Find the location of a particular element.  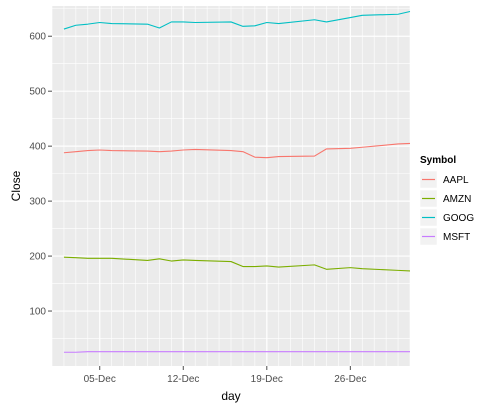

x-tick-label: 26-Dec is located at coordinates (350, 379).